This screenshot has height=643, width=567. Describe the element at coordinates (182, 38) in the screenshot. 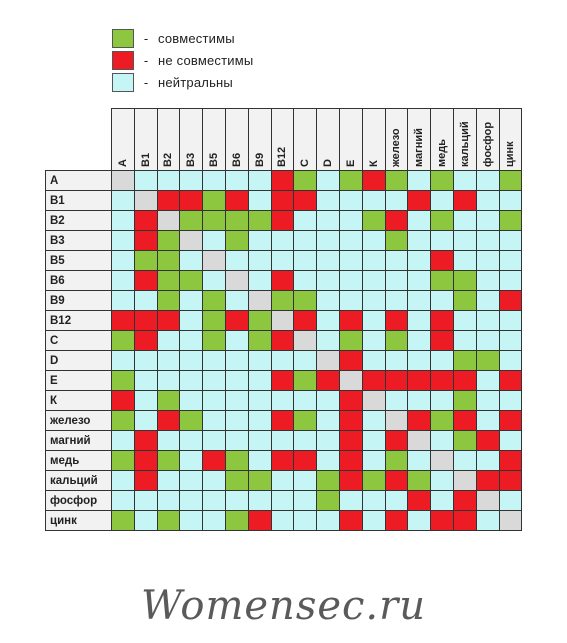

I see `legend-item-compatible: - совместимы` at that location.